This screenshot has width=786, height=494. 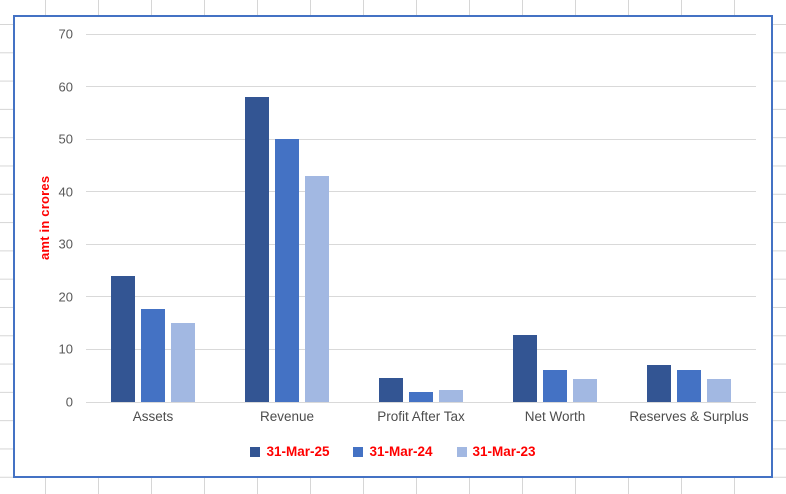 I want to click on y-axis-tick-label: 0, so click(x=69, y=402).